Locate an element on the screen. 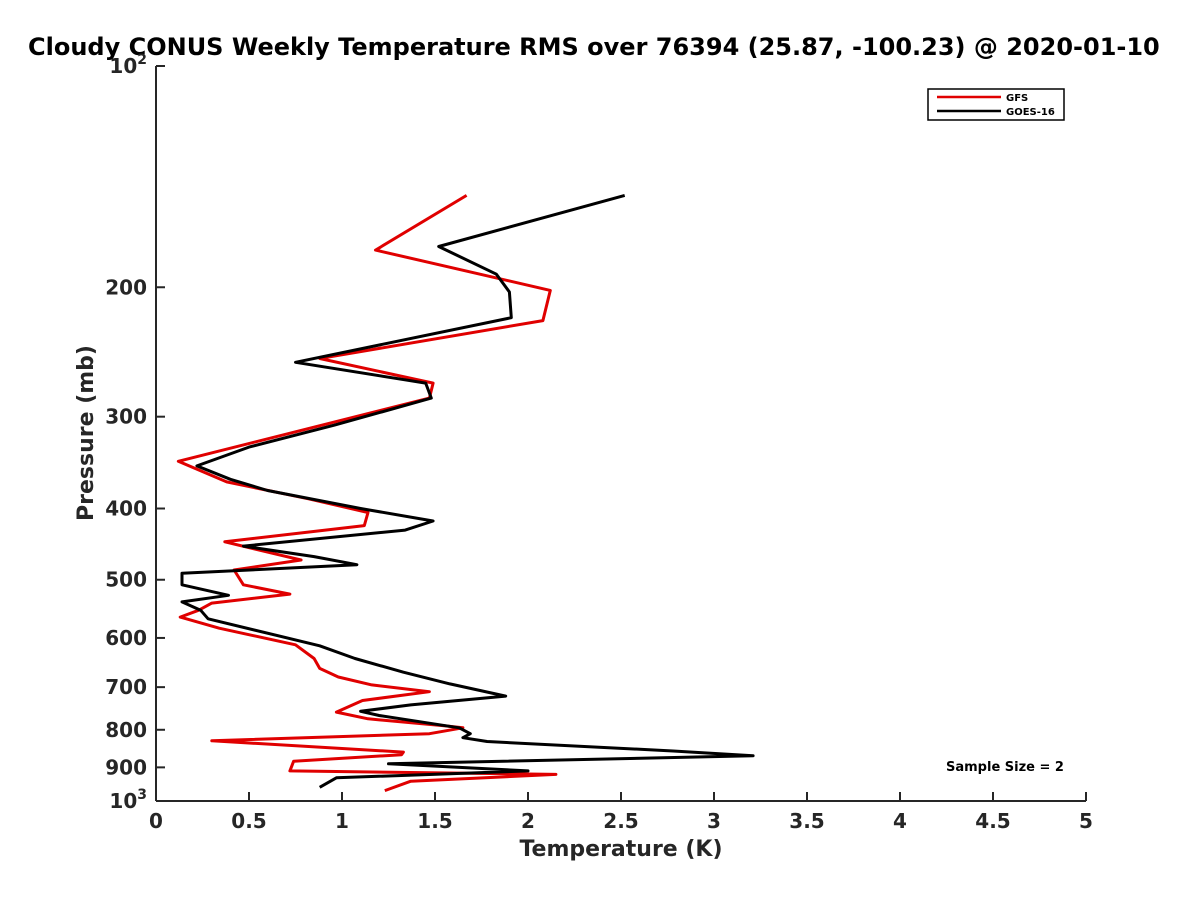 The width and height of the screenshot is (1200, 900). legend-label-gfs: GFS is located at coordinates (1017, 98).